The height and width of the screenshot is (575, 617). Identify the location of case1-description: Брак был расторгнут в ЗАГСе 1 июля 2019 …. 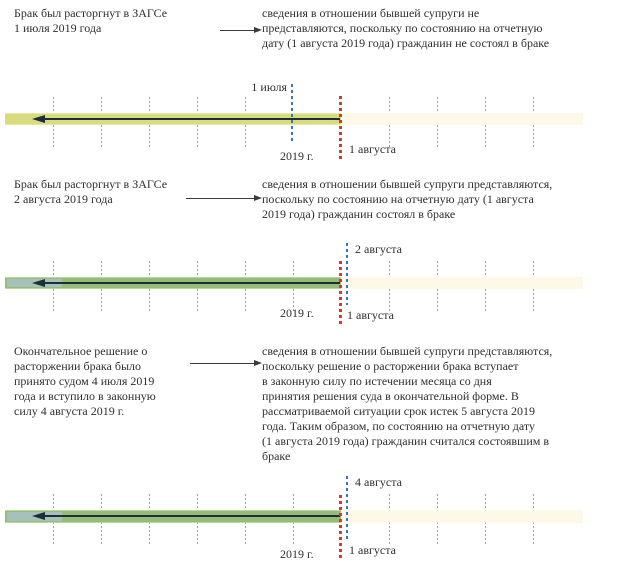
(91, 20).